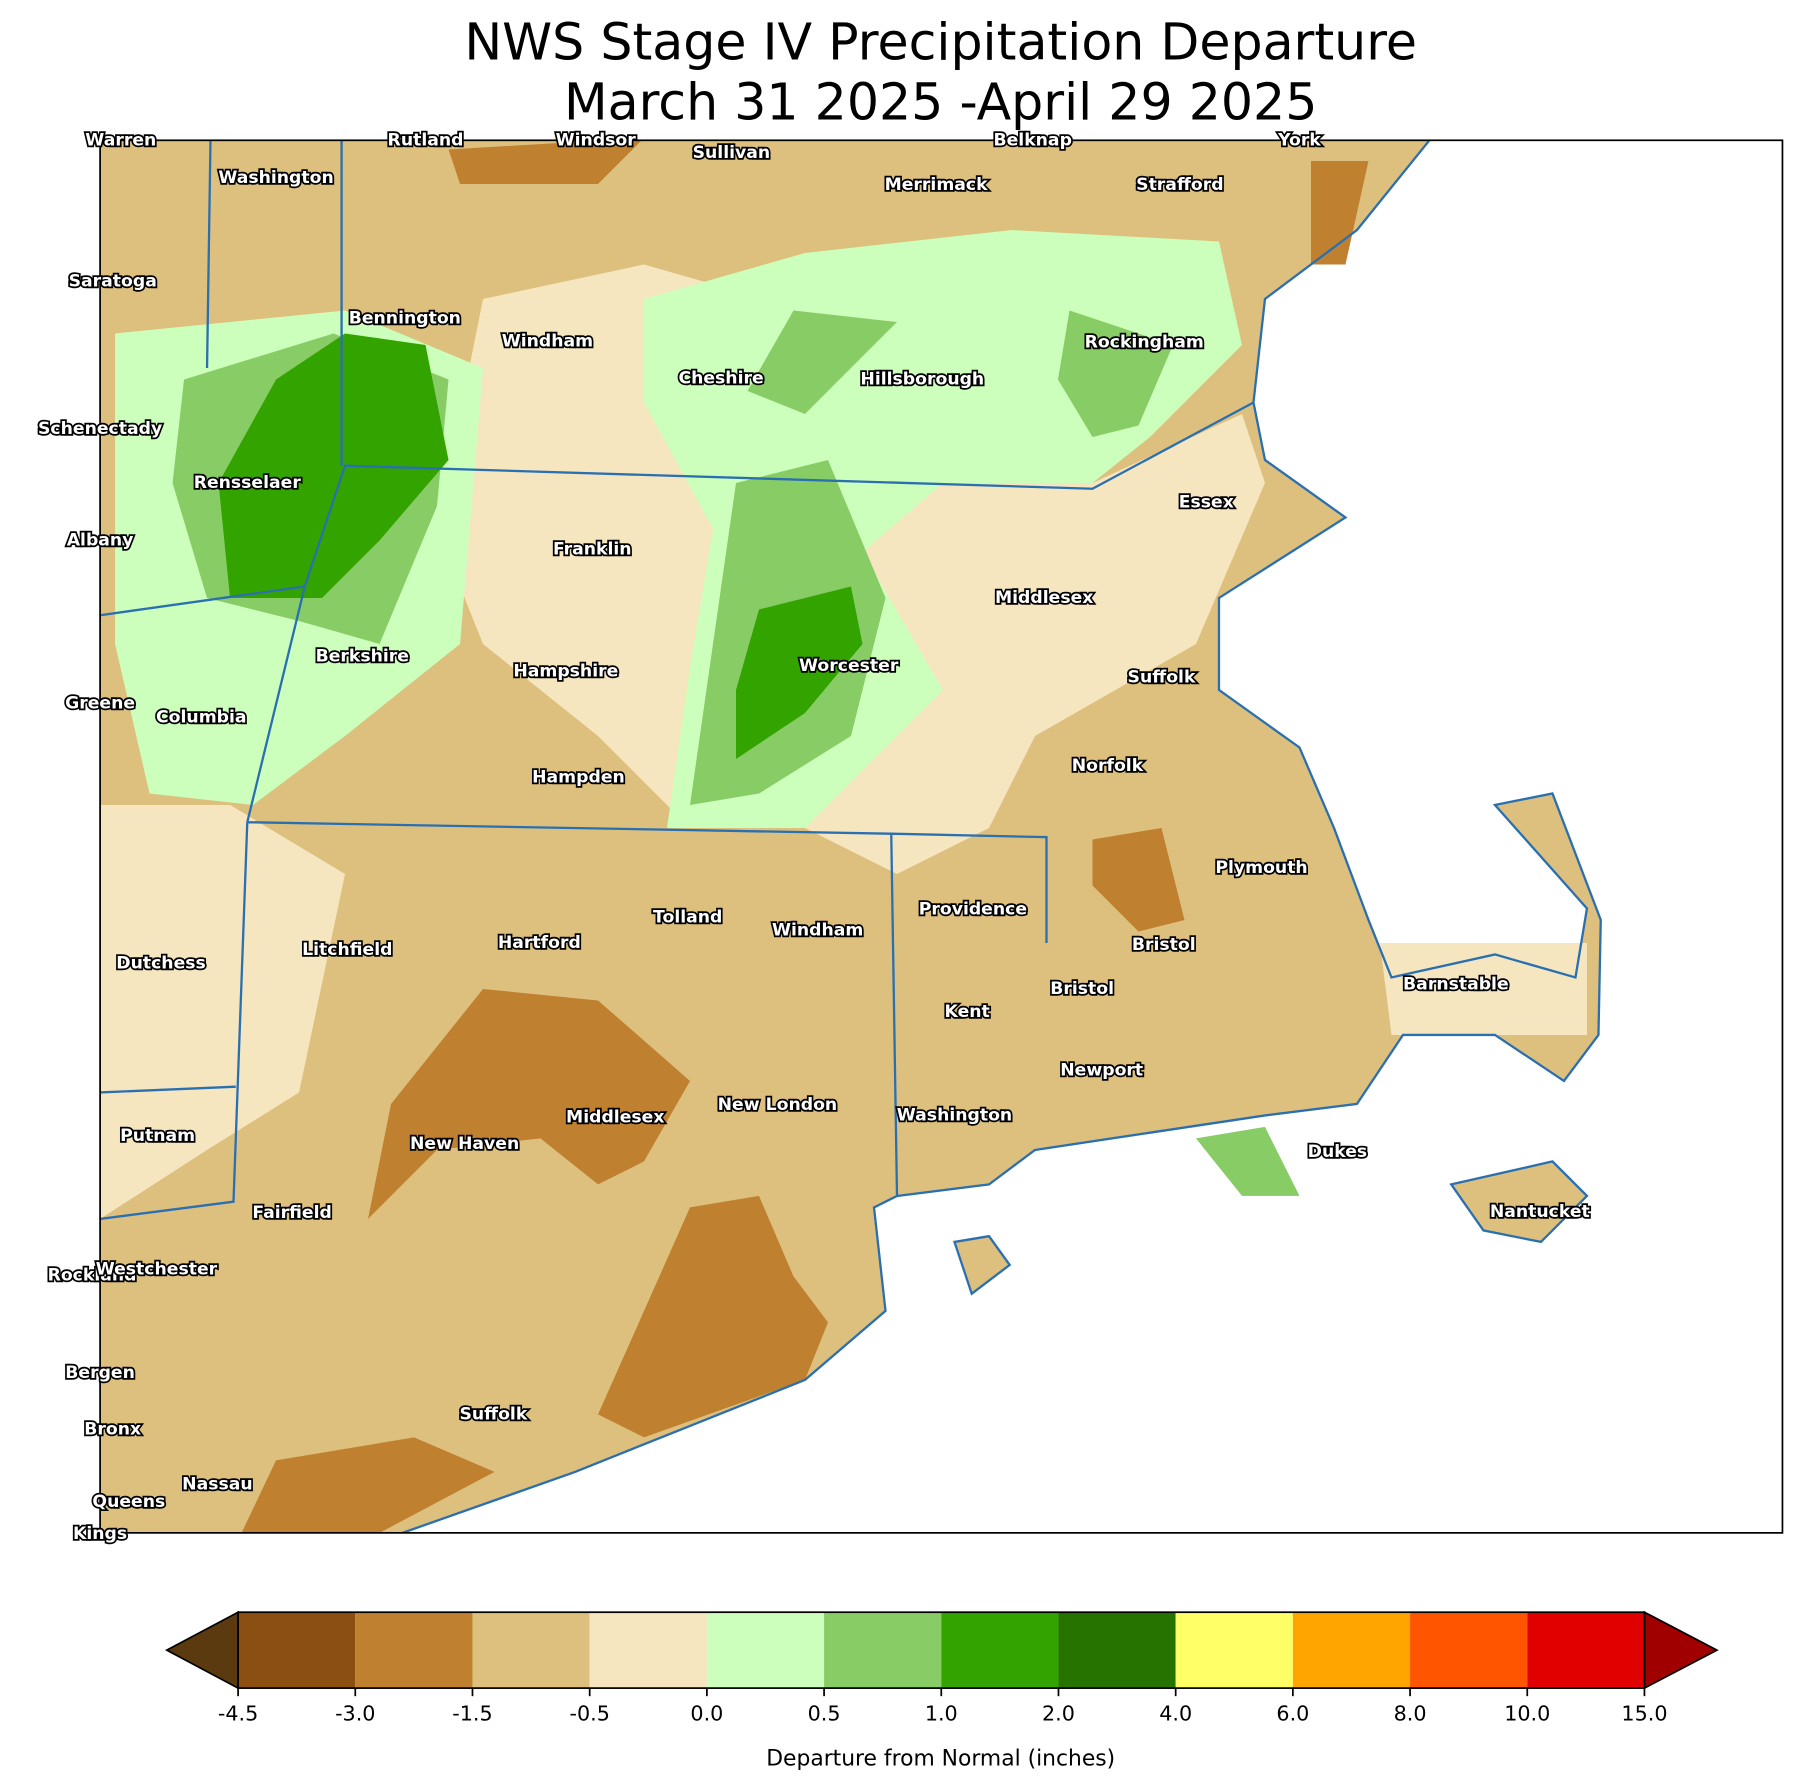 Image resolution: width=1794 pixels, height=1787 pixels. Describe the element at coordinates (1644, 1714) in the screenshot. I see `colorbar-tick-label: 15.0` at that location.